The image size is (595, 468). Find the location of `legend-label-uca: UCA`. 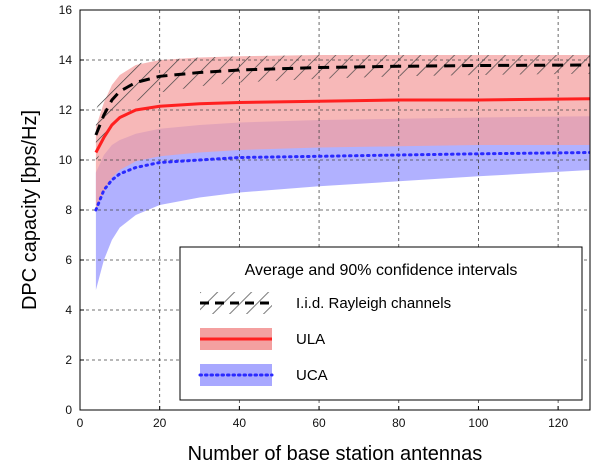

legend-label-uca: UCA is located at coordinates (312, 375).